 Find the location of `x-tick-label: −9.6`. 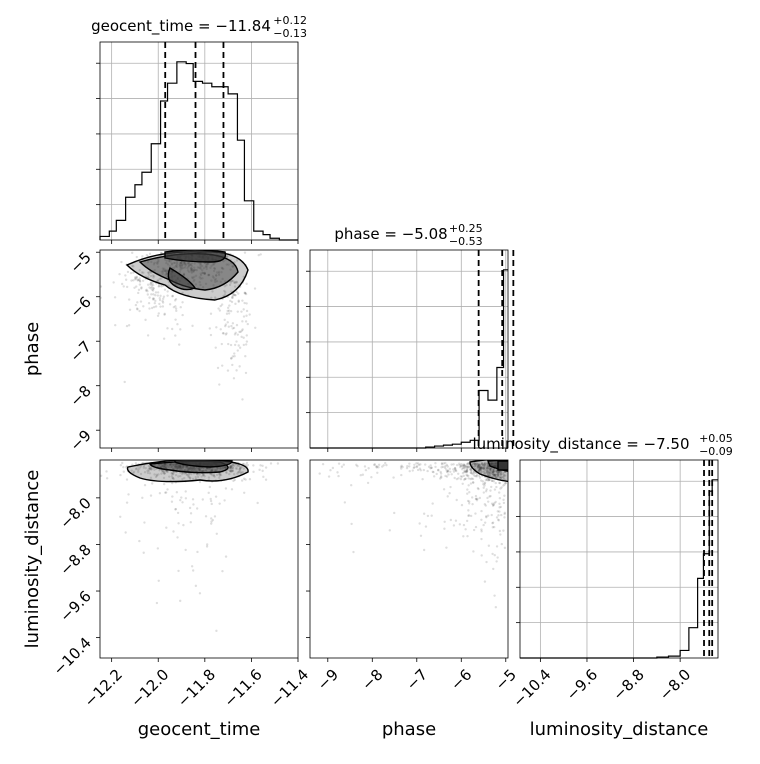

x-tick-label: −9.6 is located at coordinates (582, 685).